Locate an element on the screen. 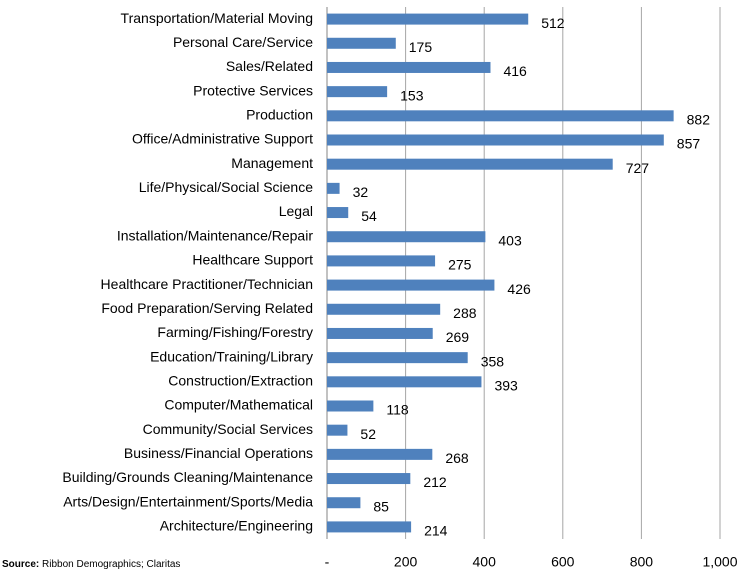 The image size is (740, 575). y-tick-label: Architecture/Engineering is located at coordinates (236, 526).